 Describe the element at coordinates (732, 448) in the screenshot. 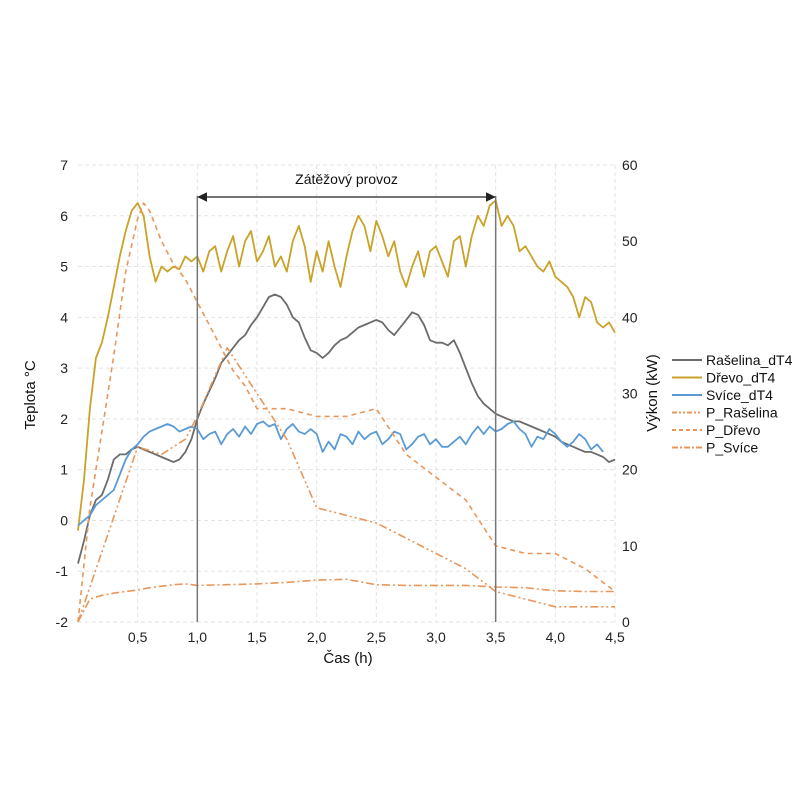

I see `legend-label: P_Svíce` at that location.